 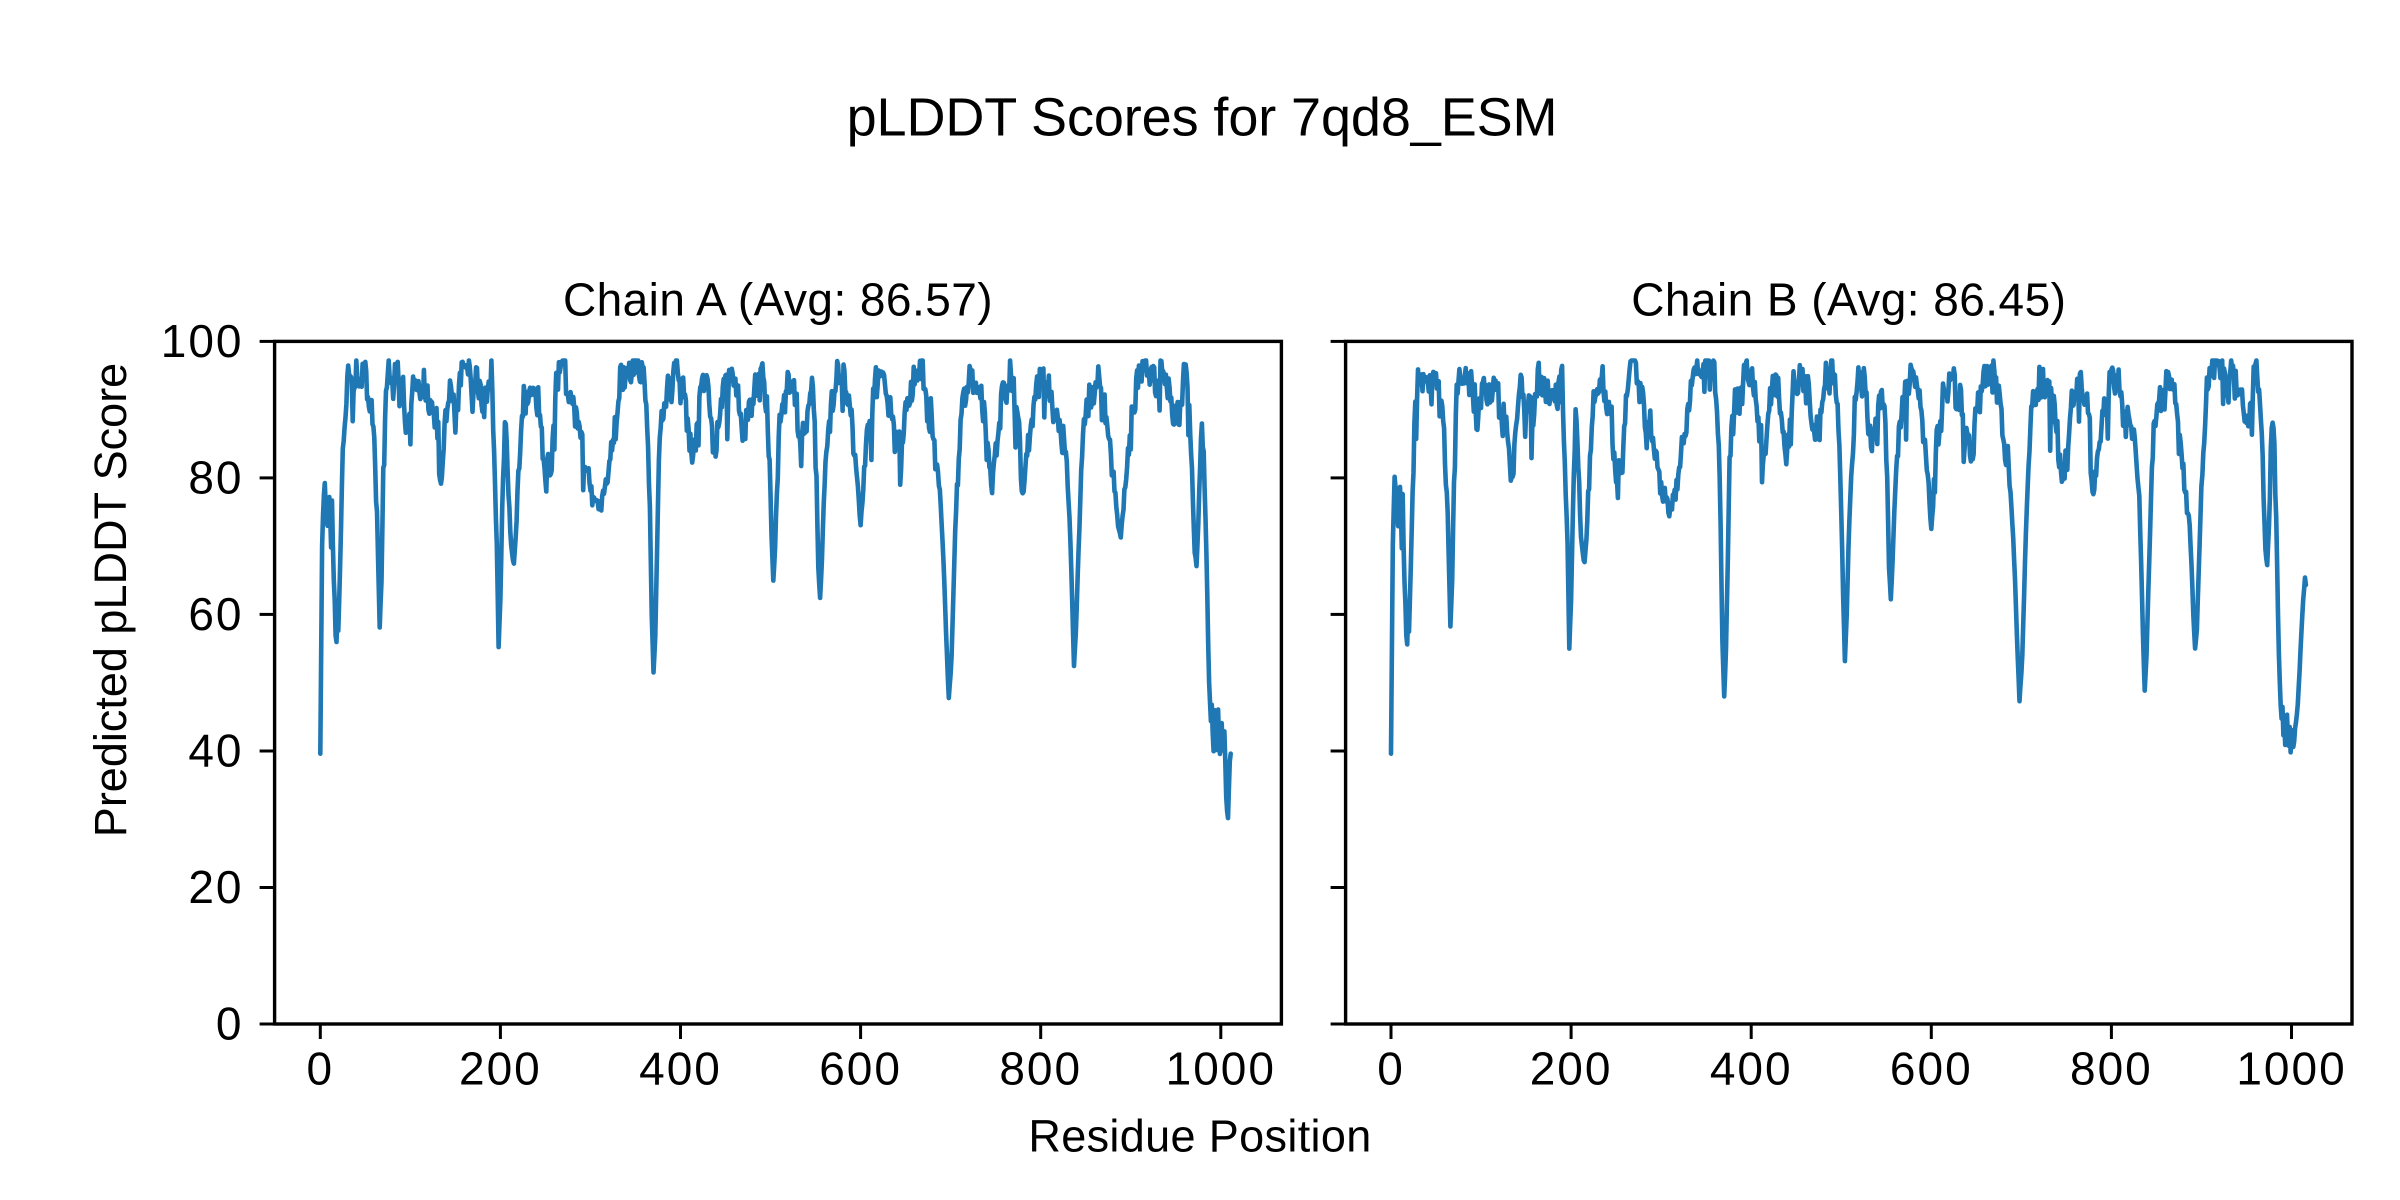 What do you see at coordinates (110, 600) in the screenshot?
I see `svg-text: Predicted pLDDT Score` at bounding box center [110, 600].